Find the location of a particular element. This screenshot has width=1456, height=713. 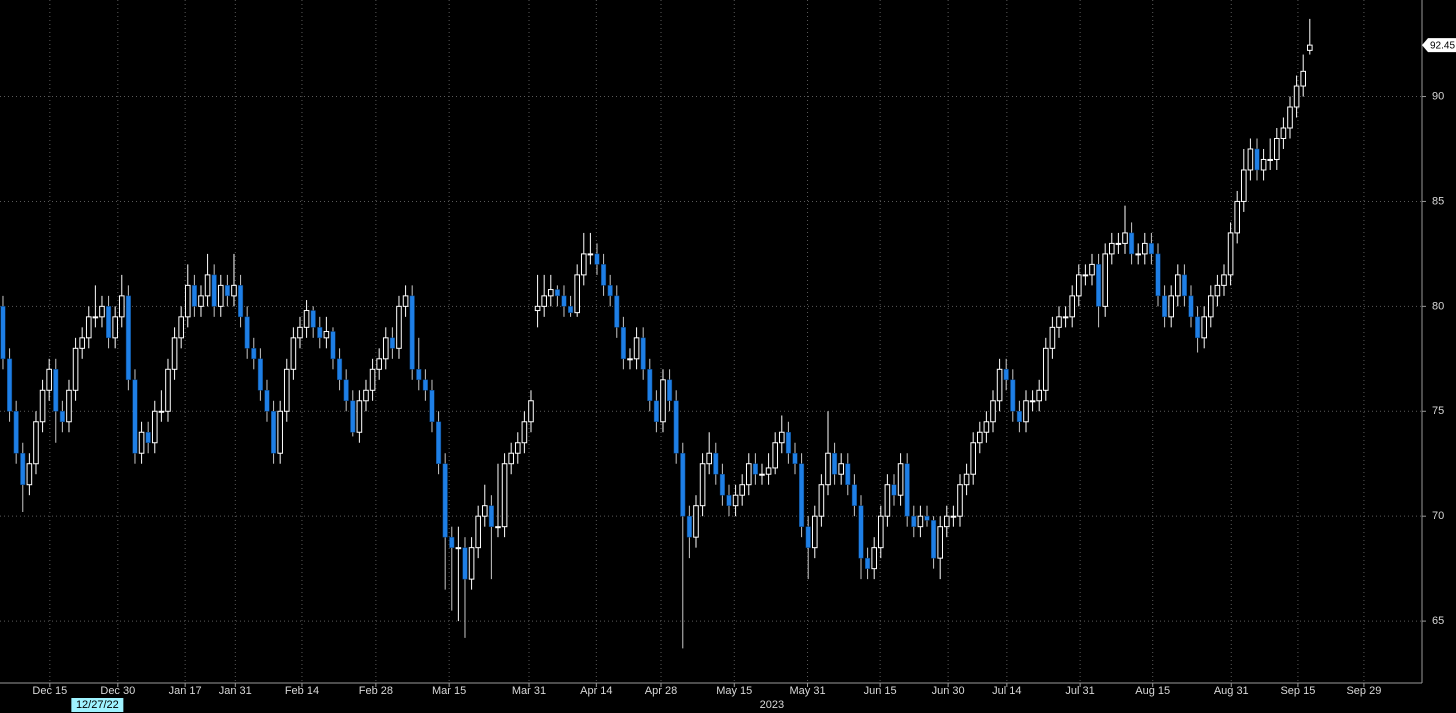

x-tick-label: Jun 30 is located at coordinates (948, 691).